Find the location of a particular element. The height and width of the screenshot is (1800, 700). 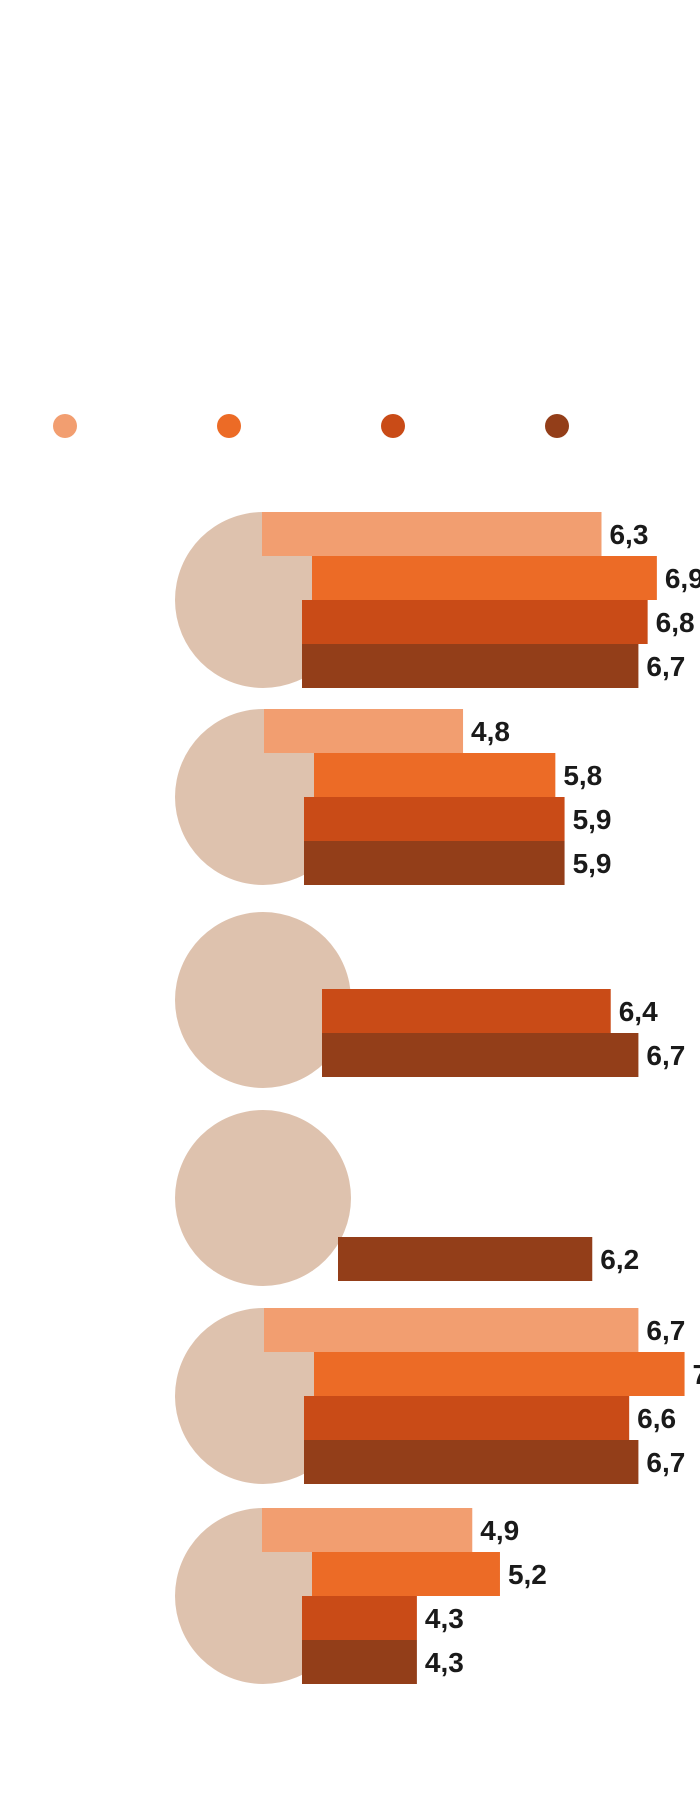

value-label: 5,8 is located at coordinates (582, 775).